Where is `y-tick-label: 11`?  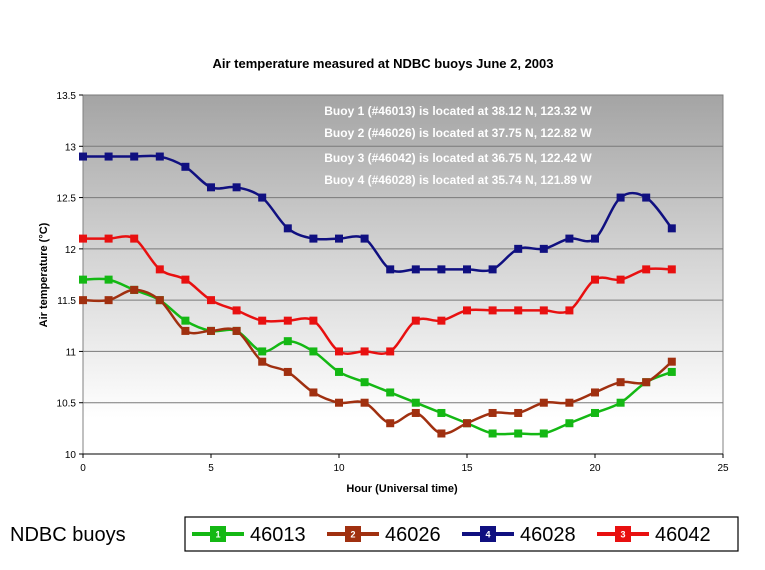
y-tick-label: 11 is located at coordinates (71, 352).